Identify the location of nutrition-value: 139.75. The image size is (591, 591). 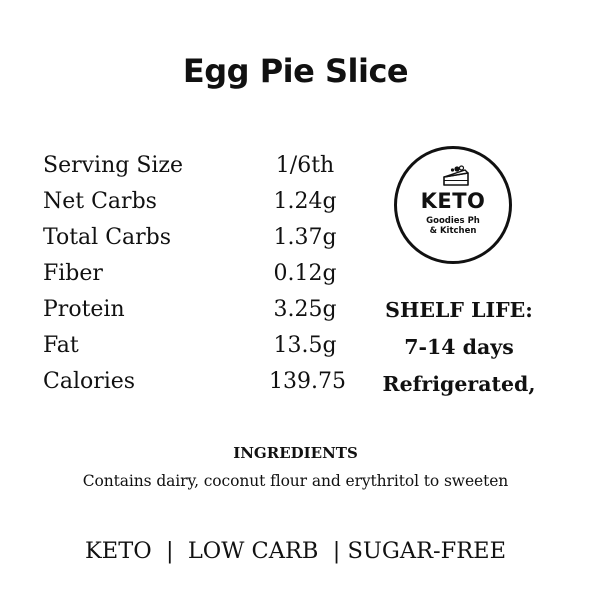
(307, 381).